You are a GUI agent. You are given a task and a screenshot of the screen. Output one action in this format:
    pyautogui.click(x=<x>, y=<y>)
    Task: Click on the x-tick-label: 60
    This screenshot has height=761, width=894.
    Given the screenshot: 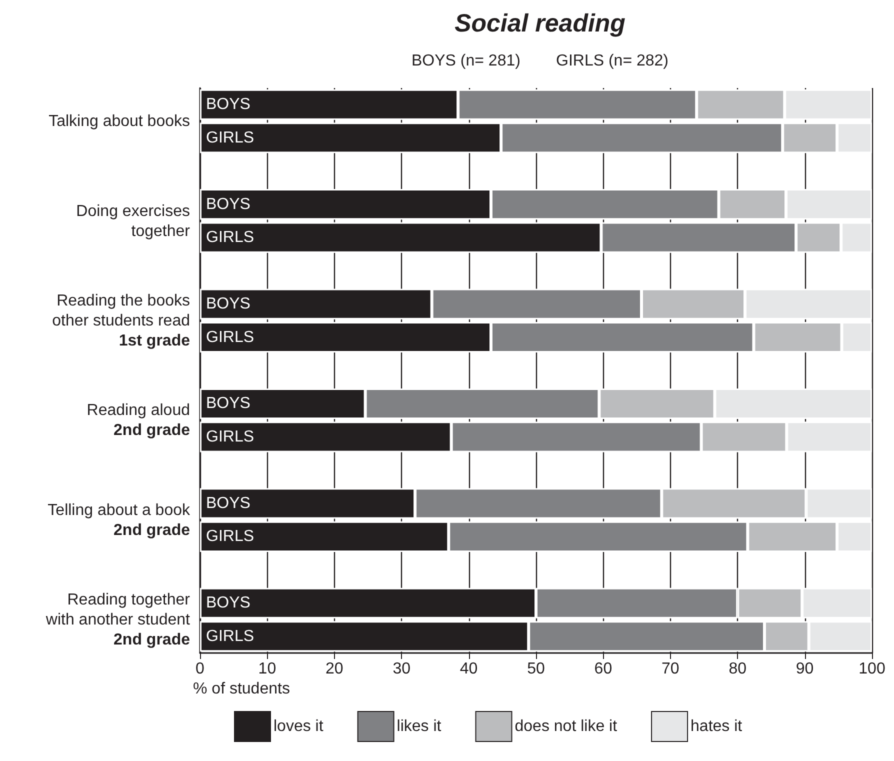 What is the action you would take?
    pyautogui.click(x=603, y=669)
    